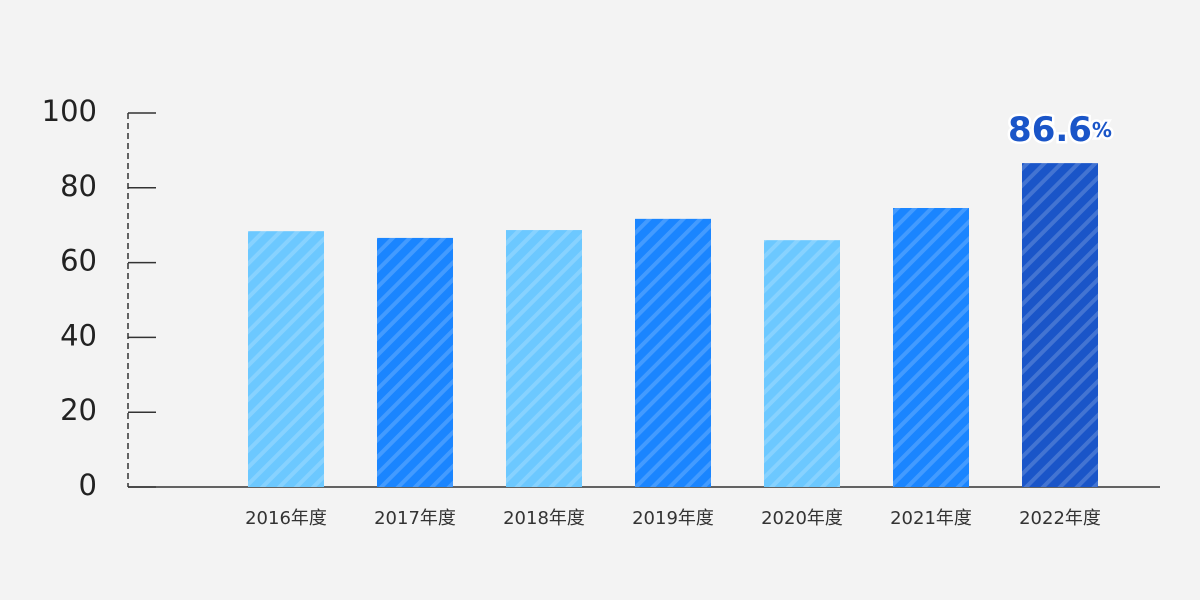 This screenshot has width=1200, height=600. I want to click on x-tick-label: 2019年度, so click(673, 518).